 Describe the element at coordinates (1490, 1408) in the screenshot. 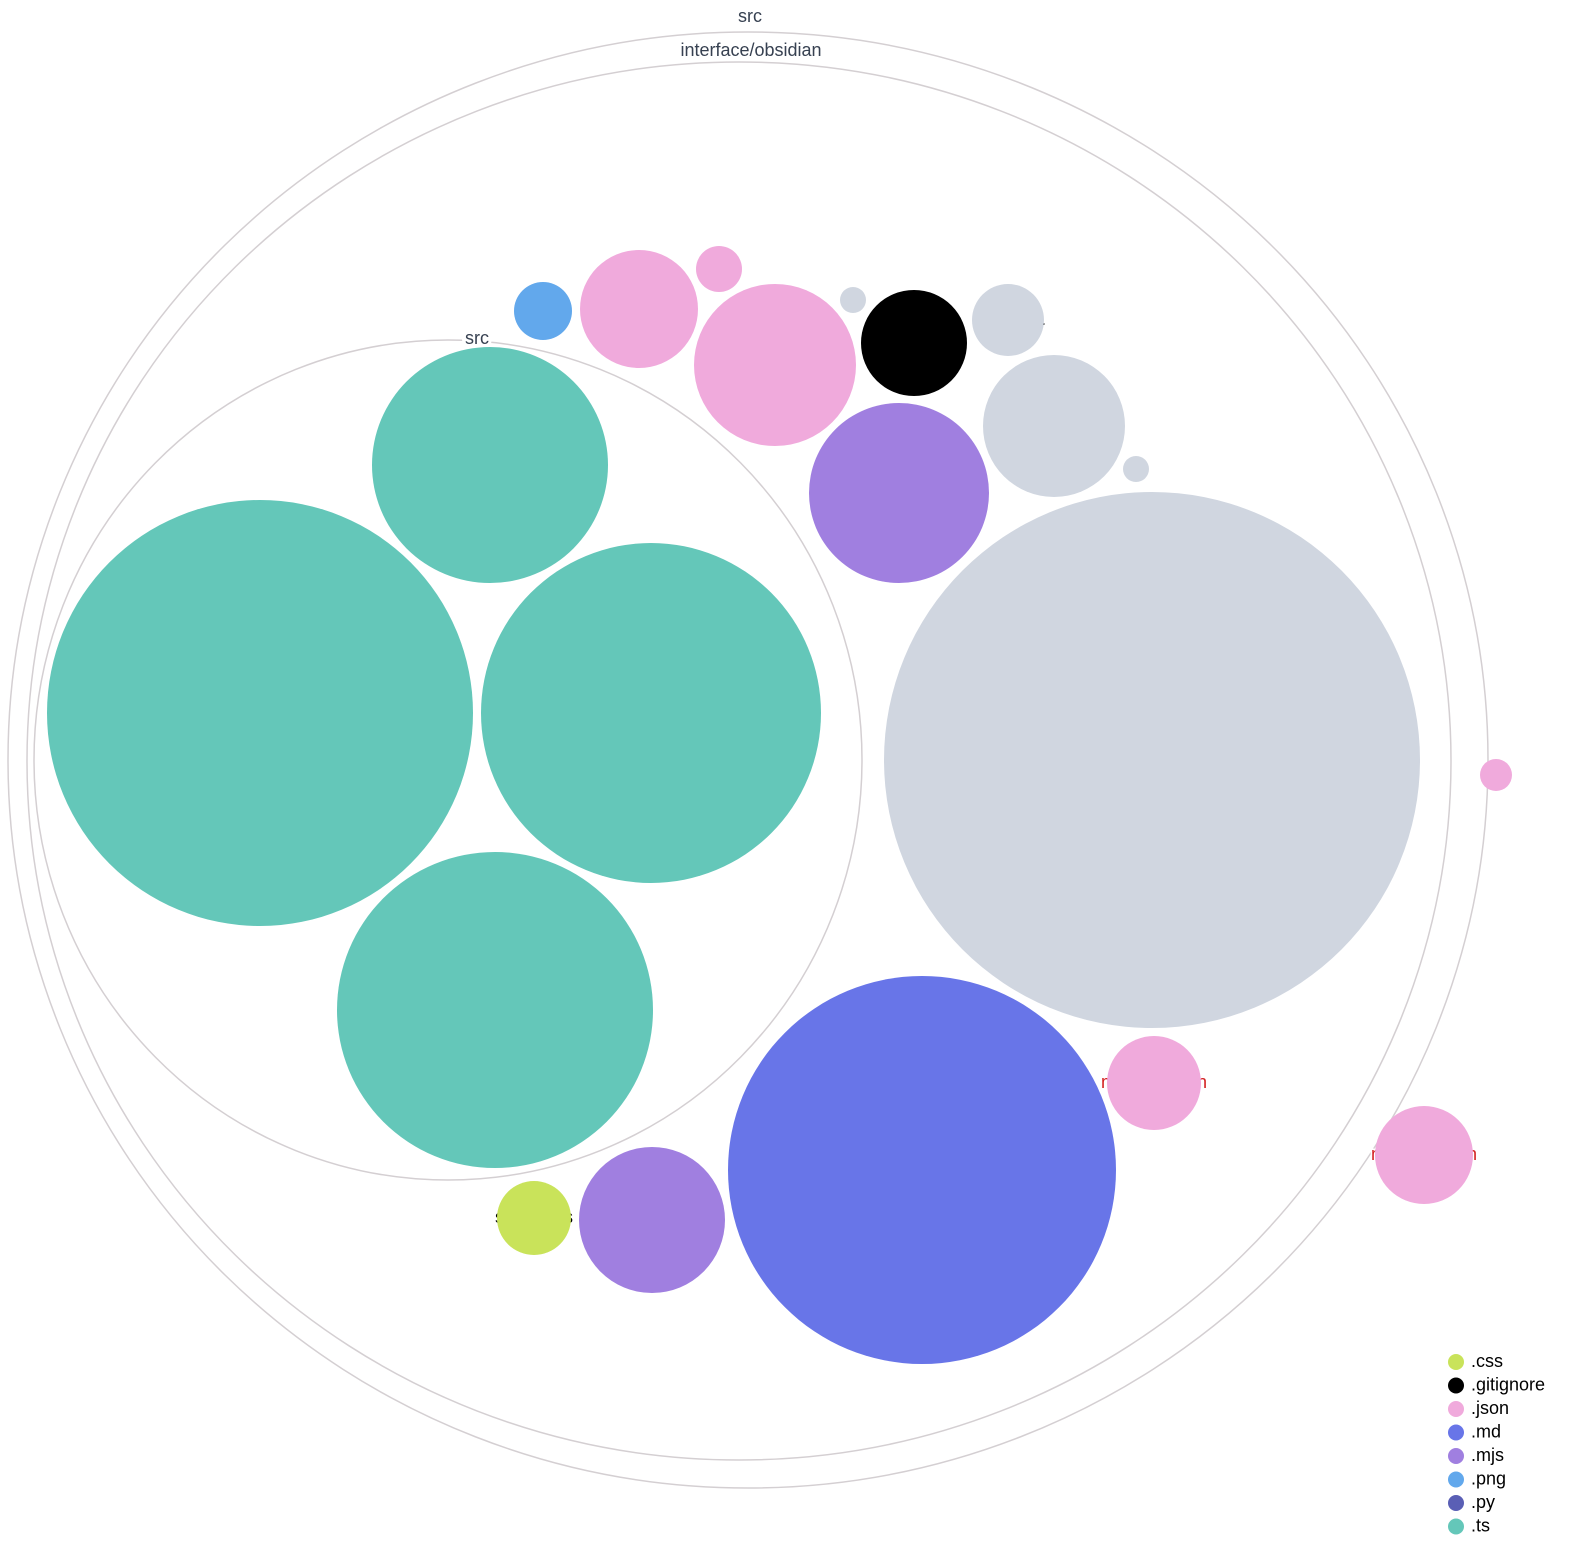

I see `legend-label: .json` at that location.